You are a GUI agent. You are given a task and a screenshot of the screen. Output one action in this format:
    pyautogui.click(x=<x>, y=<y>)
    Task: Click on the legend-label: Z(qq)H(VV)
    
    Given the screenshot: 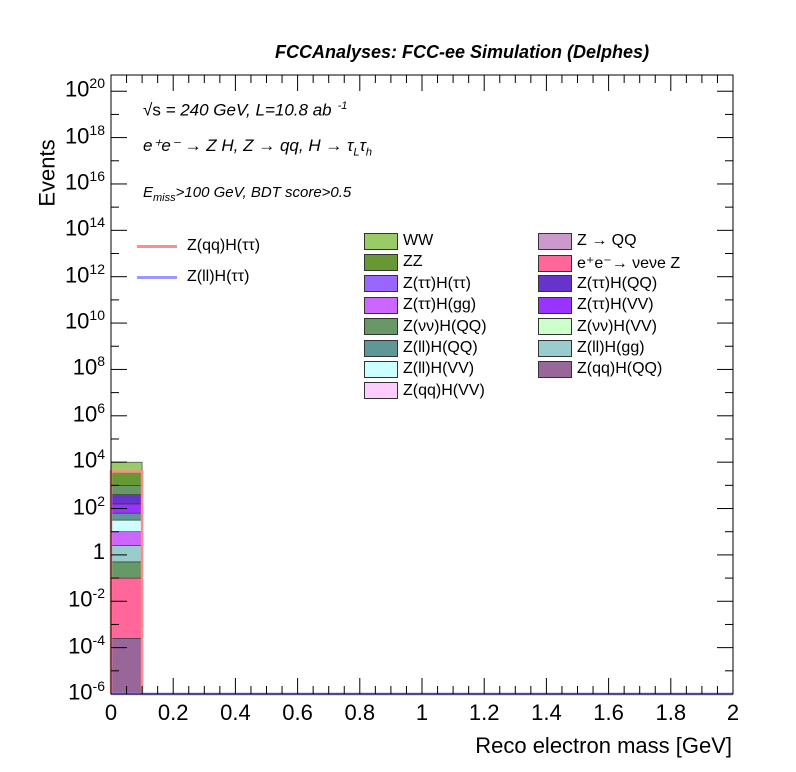 What is the action you would take?
    pyautogui.click(x=444, y=390)
    